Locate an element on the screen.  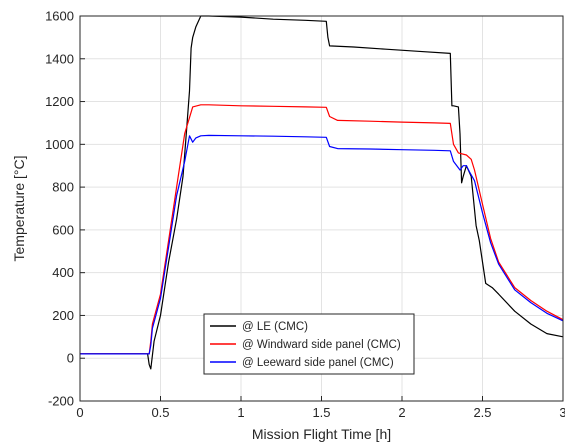
x-axis-label: Mission Flight Time [h] is located at coordinates (321, 434).